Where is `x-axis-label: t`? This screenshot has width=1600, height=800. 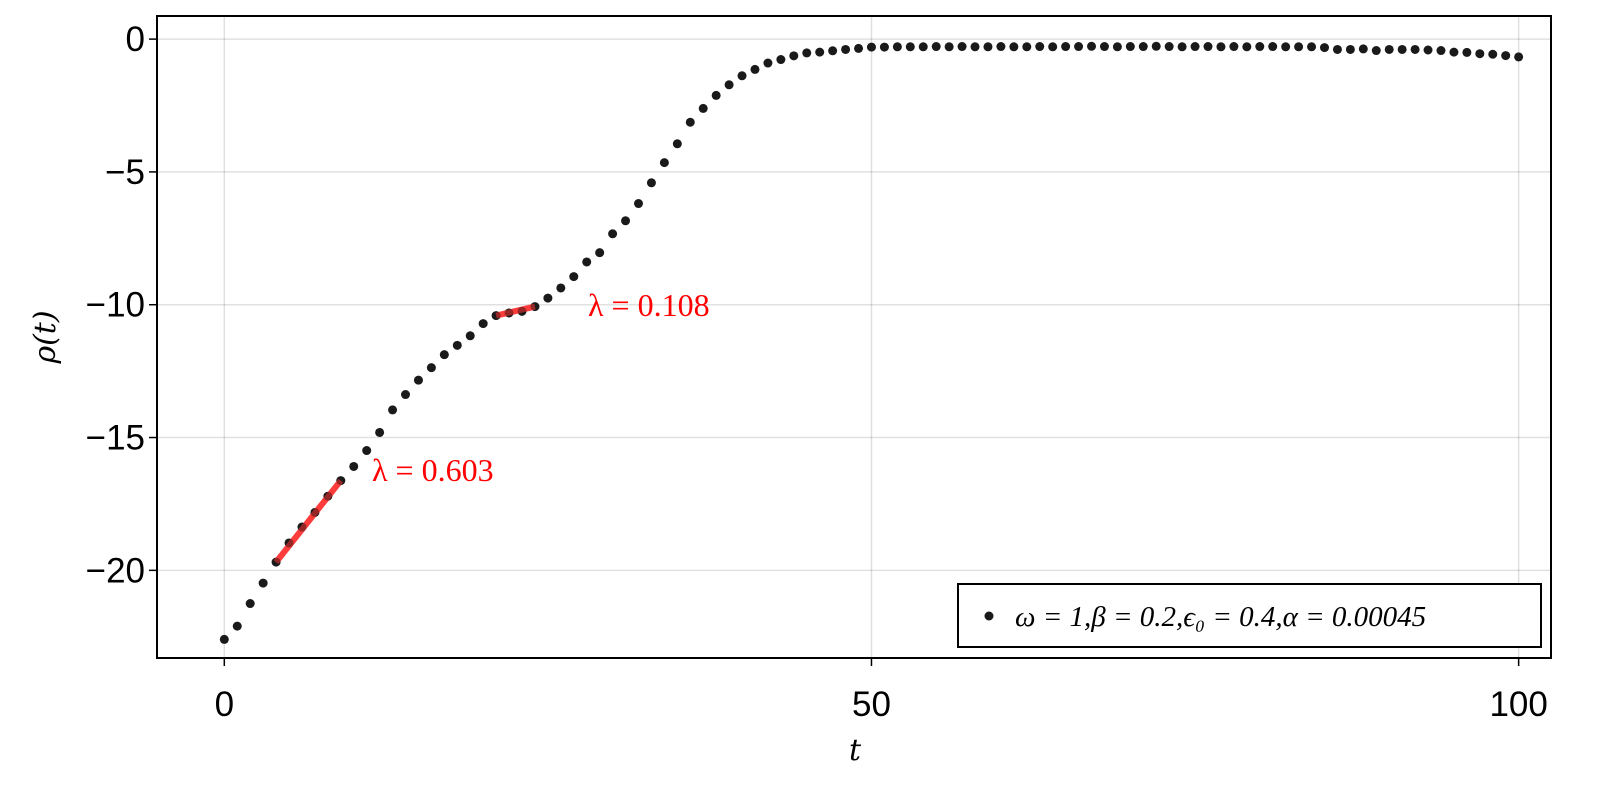 x-axis-label: t is located at coordinates (855, 750).